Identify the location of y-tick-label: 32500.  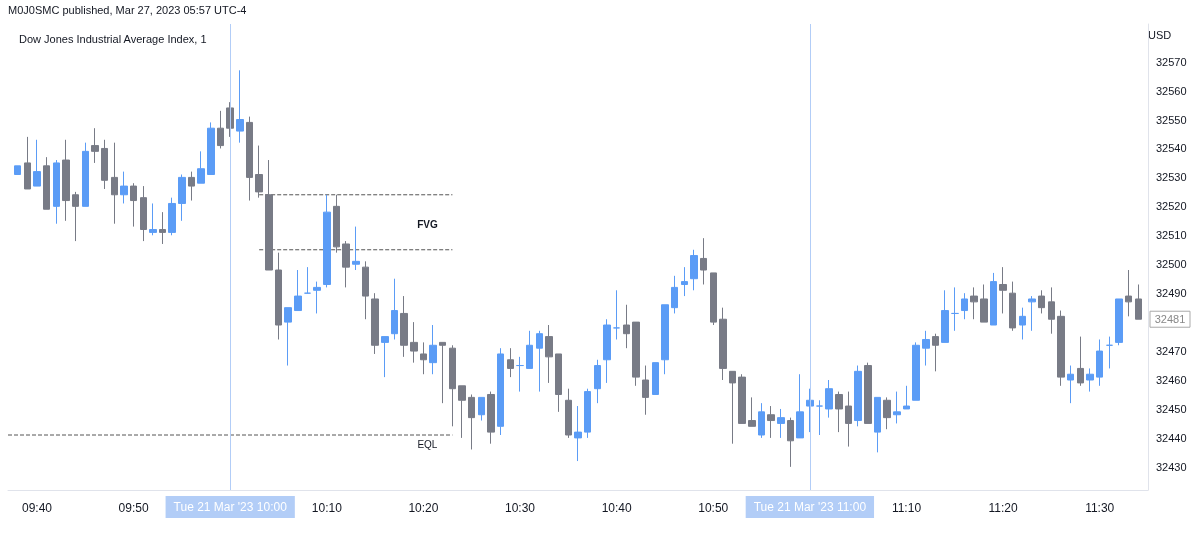
(1171, 264).